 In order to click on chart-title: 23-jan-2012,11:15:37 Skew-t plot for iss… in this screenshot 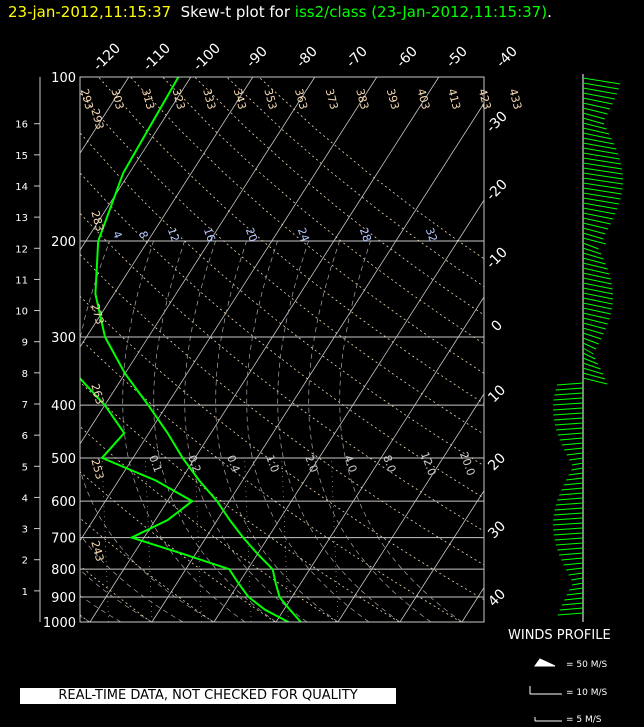, I will do `click(280, 12)`.